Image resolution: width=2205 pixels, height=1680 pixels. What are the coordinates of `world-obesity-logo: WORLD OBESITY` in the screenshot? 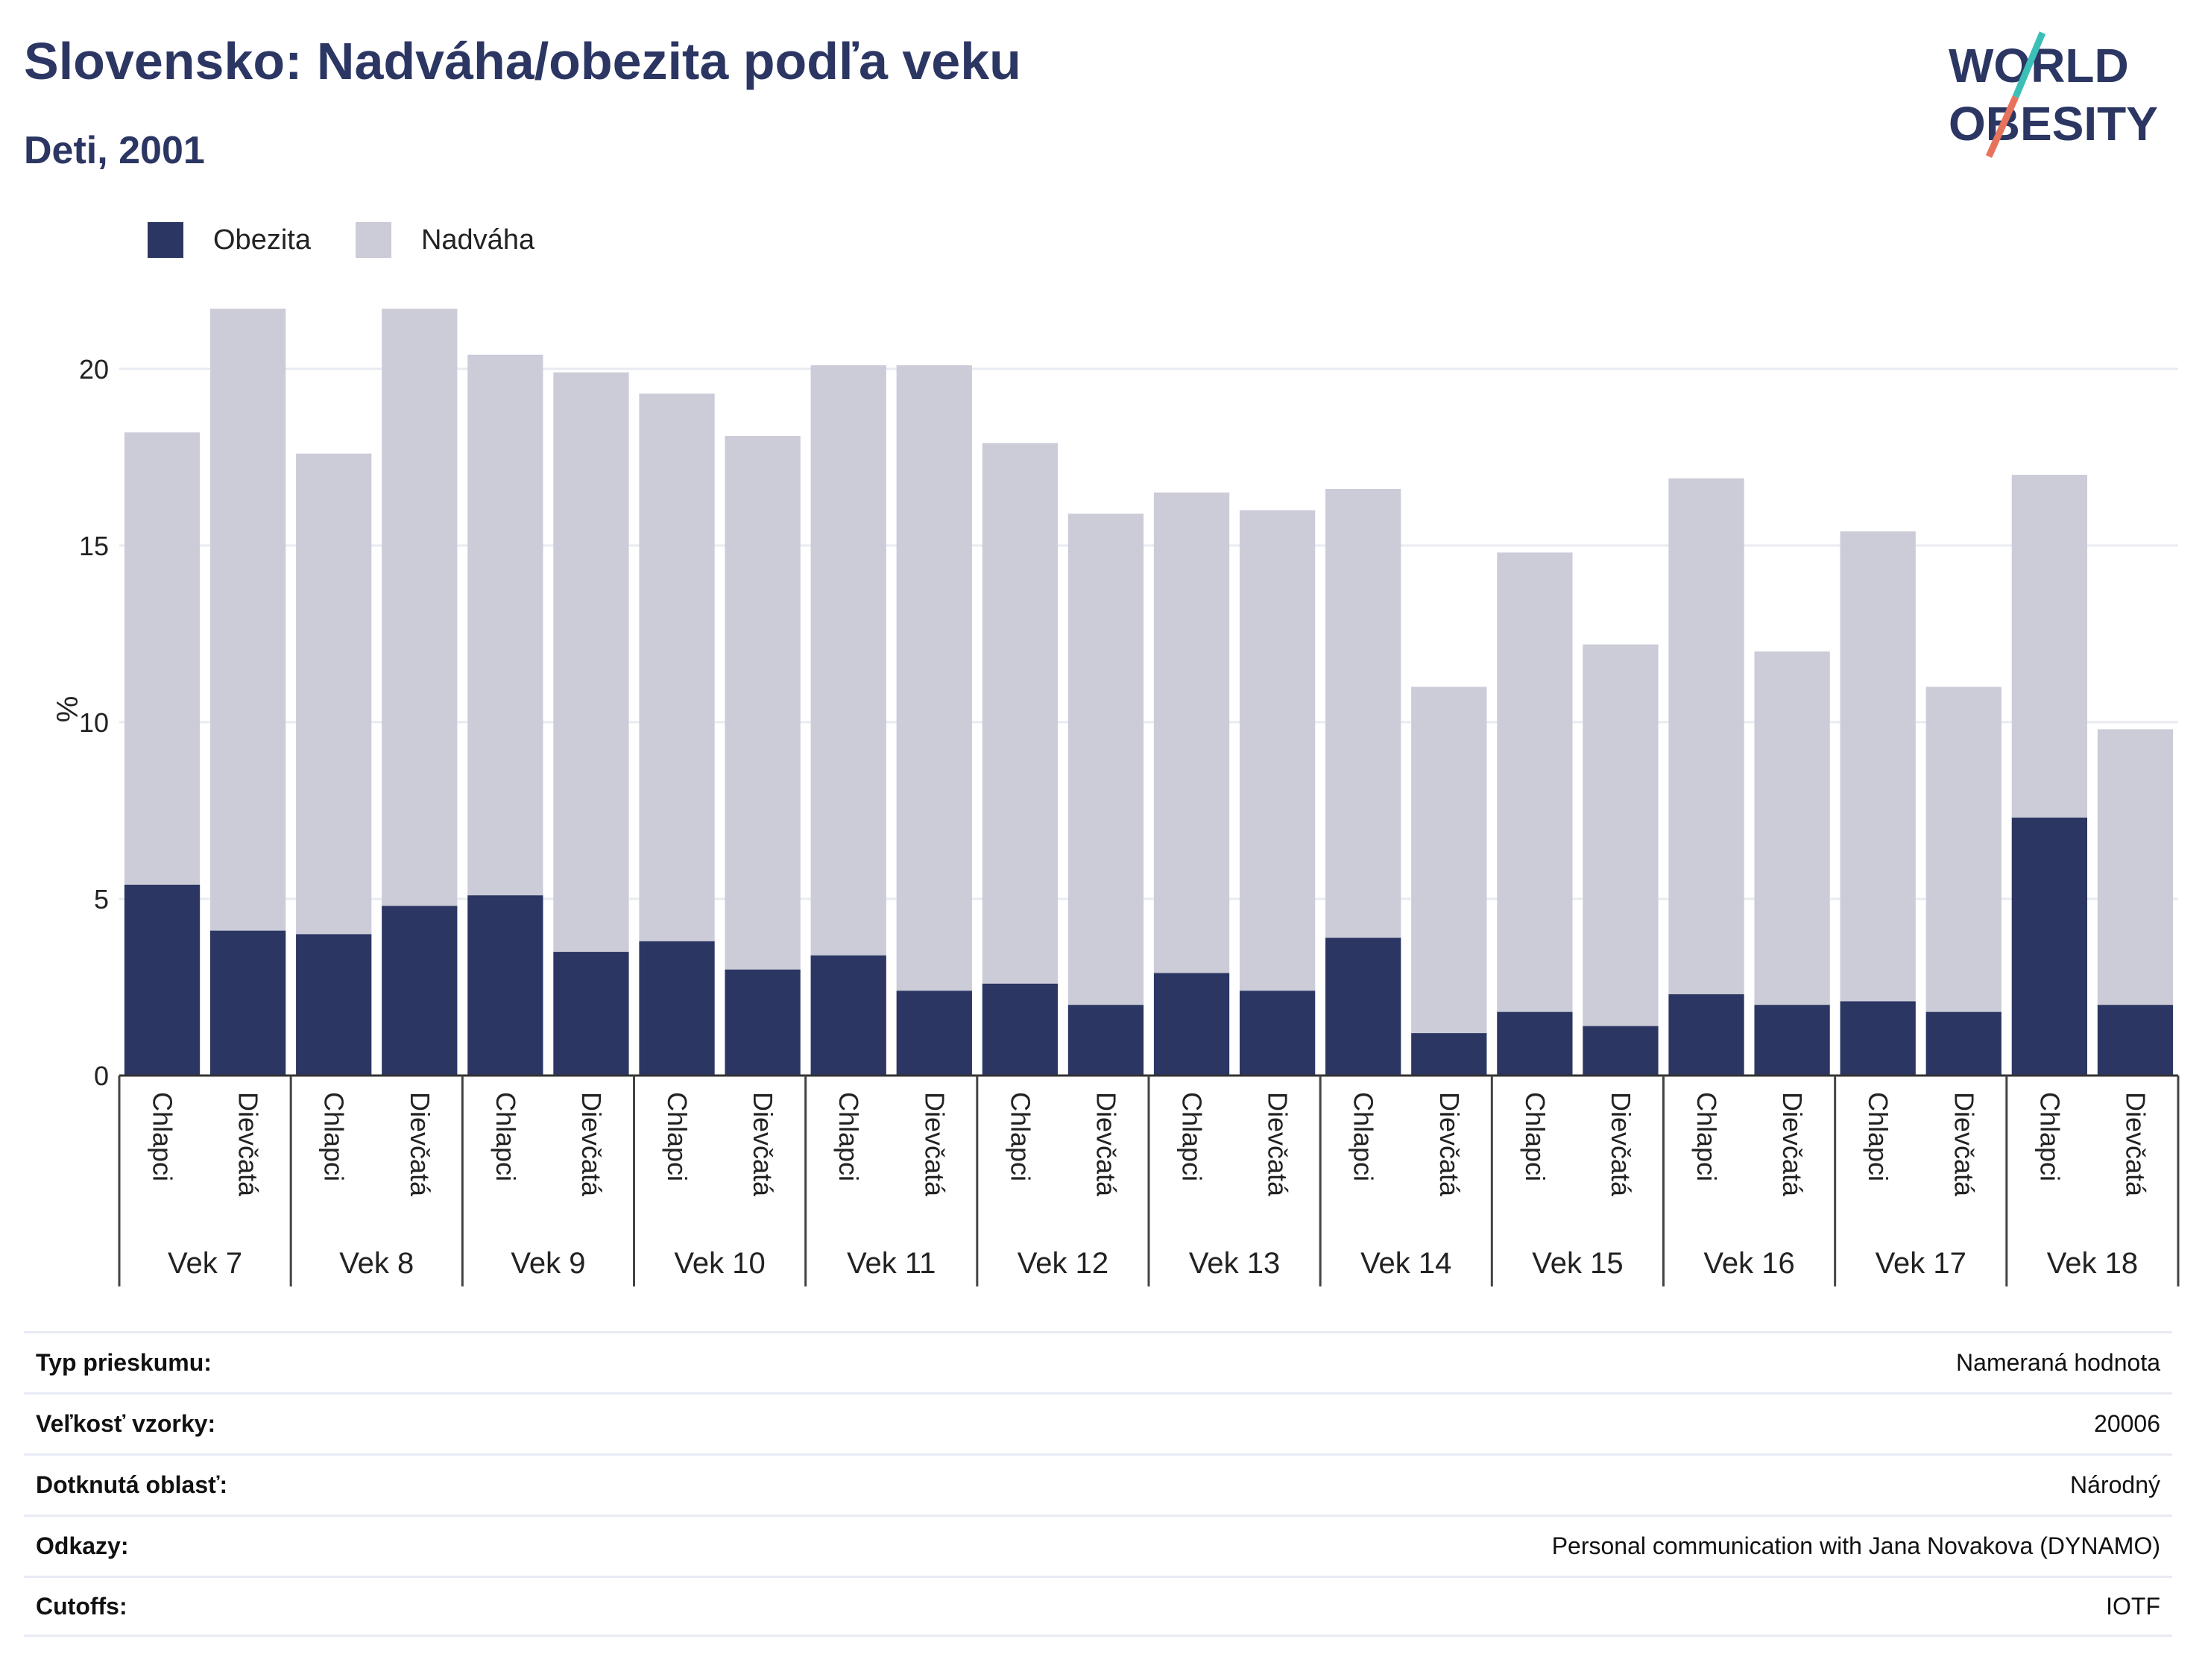 It's located at (2053, 94).